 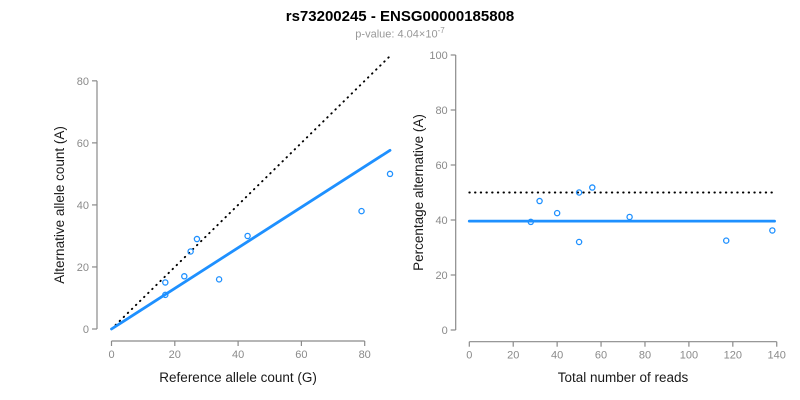 What do you see at coordinates (239, 362) in the screenshot?
I see `x-axis: 0 20 40 60 80 Reference allele count (G)` at bounding box center [239, 362].